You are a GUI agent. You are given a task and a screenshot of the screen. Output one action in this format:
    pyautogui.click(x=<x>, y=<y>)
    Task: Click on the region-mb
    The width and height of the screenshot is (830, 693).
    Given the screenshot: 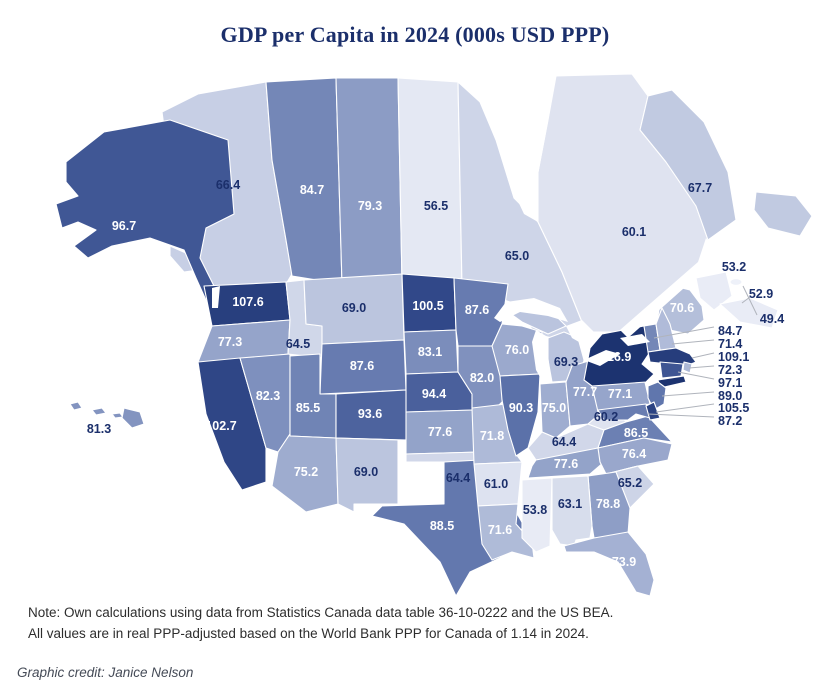 What is the action you would take?
    pyautogui.click(x=430, y=182)
    